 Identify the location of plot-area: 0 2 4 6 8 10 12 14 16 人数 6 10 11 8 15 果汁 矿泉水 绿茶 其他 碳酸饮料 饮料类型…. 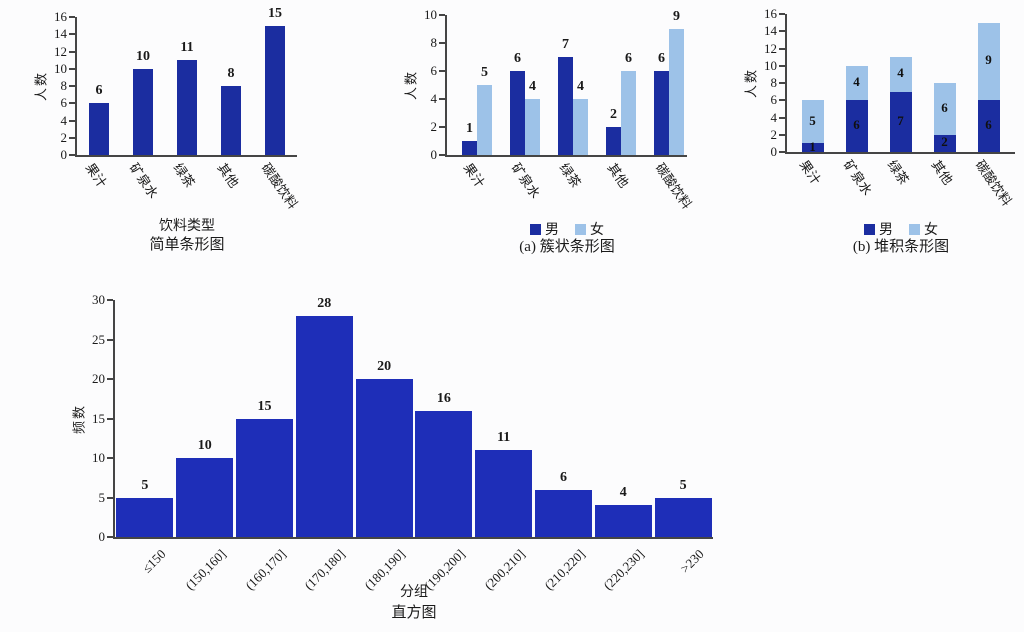
(167, 129).